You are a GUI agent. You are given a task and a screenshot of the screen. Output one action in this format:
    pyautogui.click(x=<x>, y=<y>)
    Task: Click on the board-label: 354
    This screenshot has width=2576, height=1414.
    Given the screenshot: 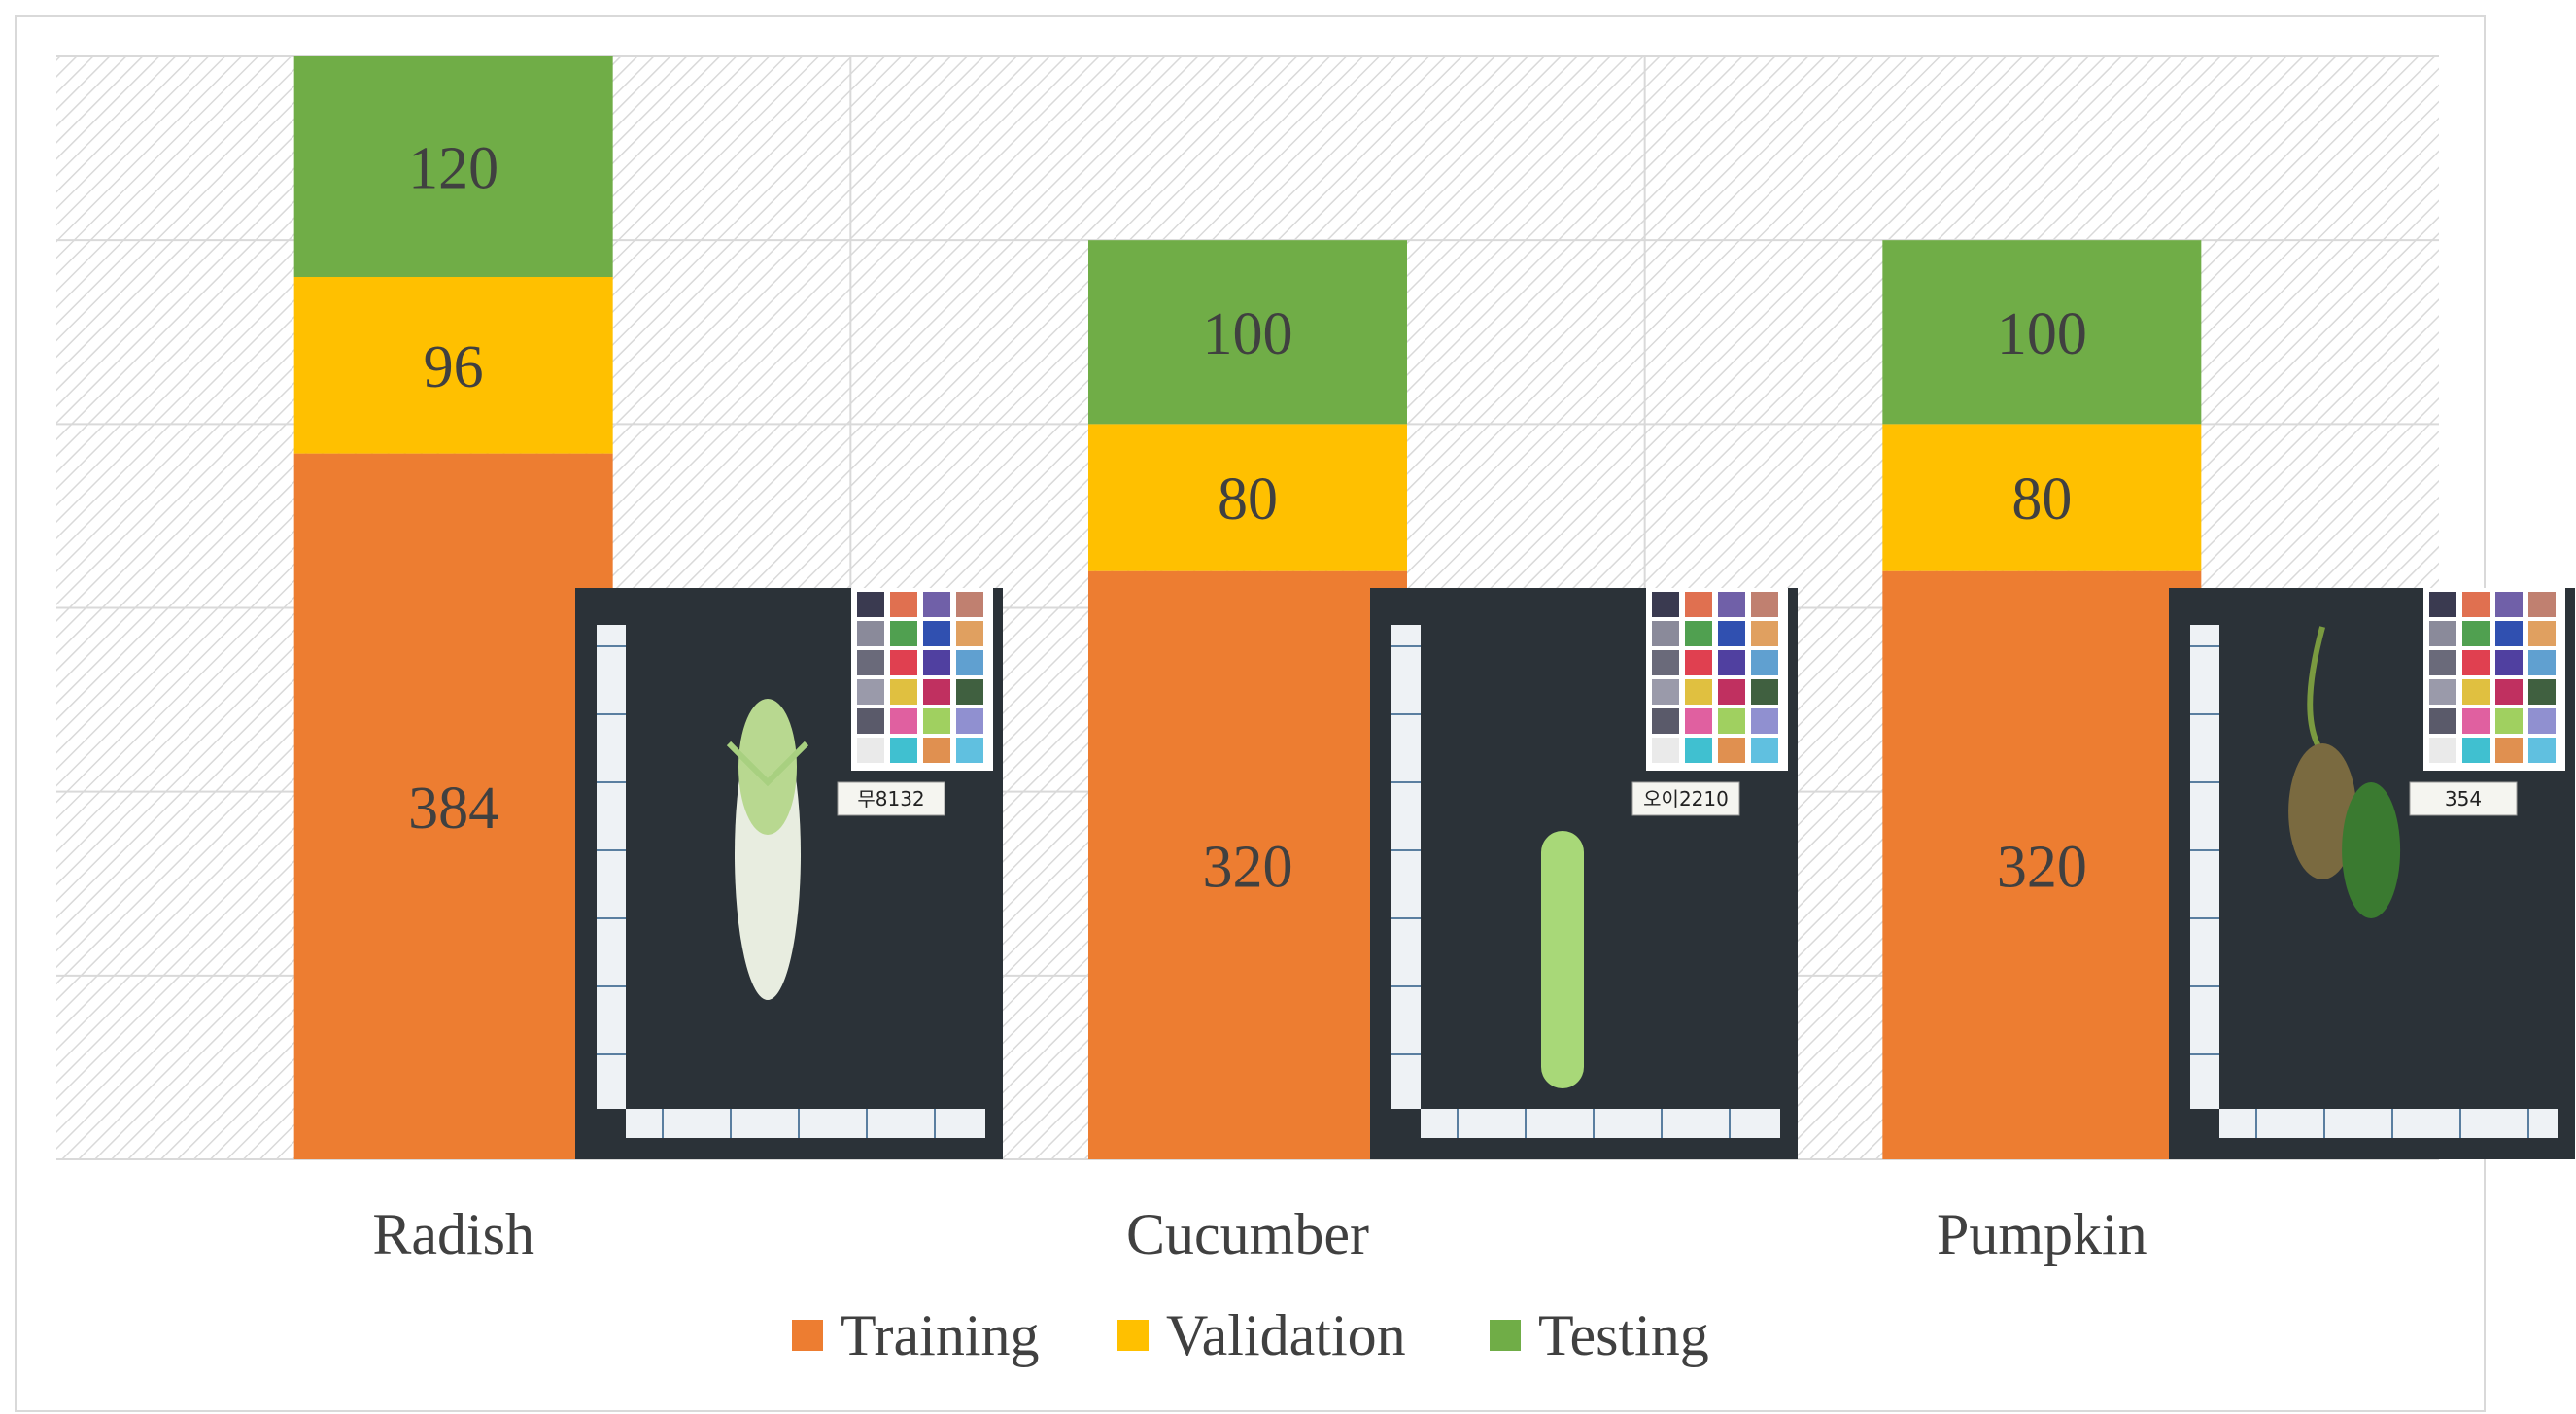 What is the action you would take?
    pyautogui.click(x=2463, y=798)
    